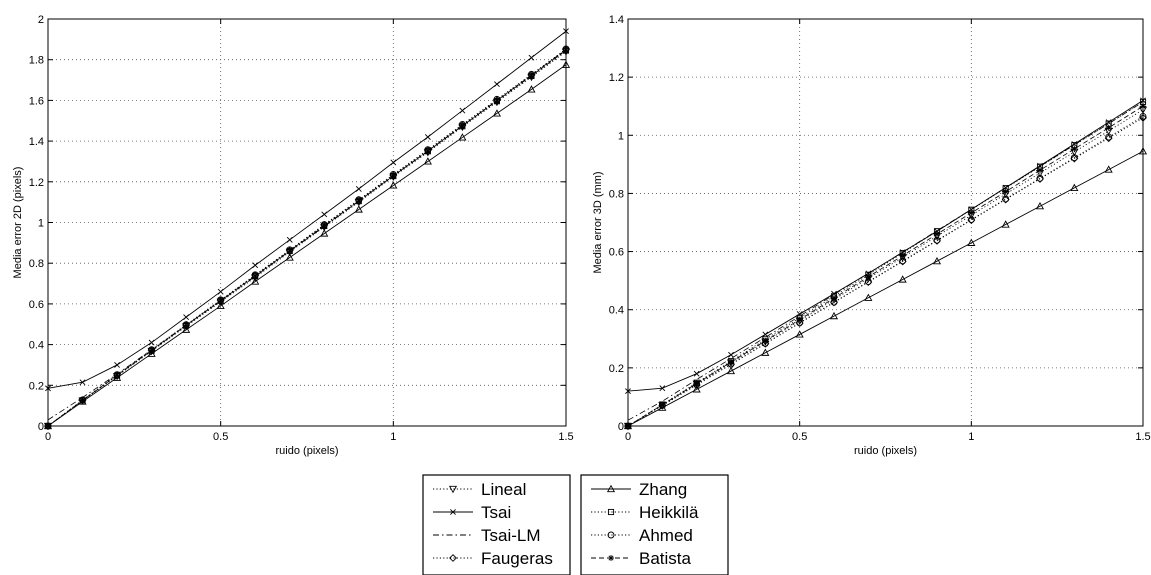 Image resolution: width=1151 pixels, height=575 pixels. What do you see at coordinates (663, 489) in the screenshot?
I see `legend-label: Zhang` at bounding box center [663, 489].